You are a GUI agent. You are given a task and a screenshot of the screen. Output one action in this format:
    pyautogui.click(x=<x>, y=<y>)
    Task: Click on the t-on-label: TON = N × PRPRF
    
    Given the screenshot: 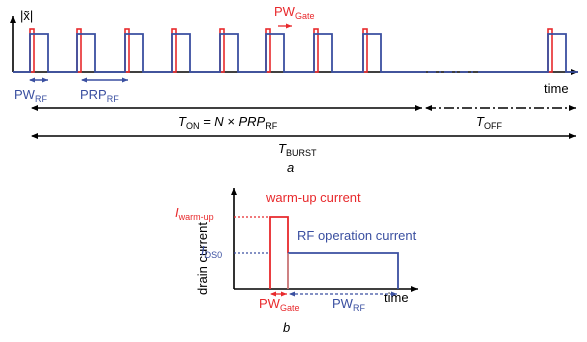 What is the action you would take?
    pyautogui.click(x=228, y=122)
    